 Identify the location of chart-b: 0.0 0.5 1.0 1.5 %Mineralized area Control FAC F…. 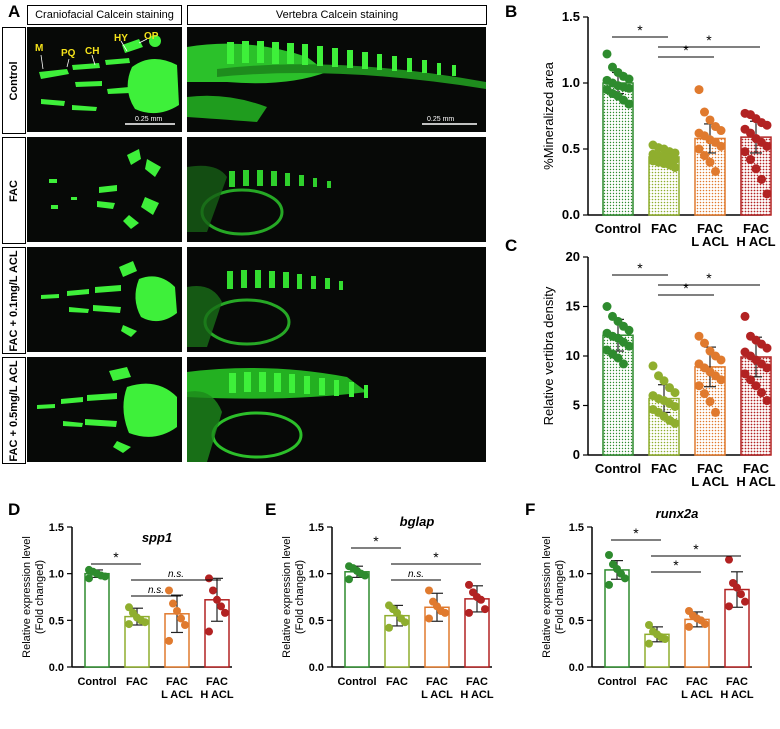
(658, 129).